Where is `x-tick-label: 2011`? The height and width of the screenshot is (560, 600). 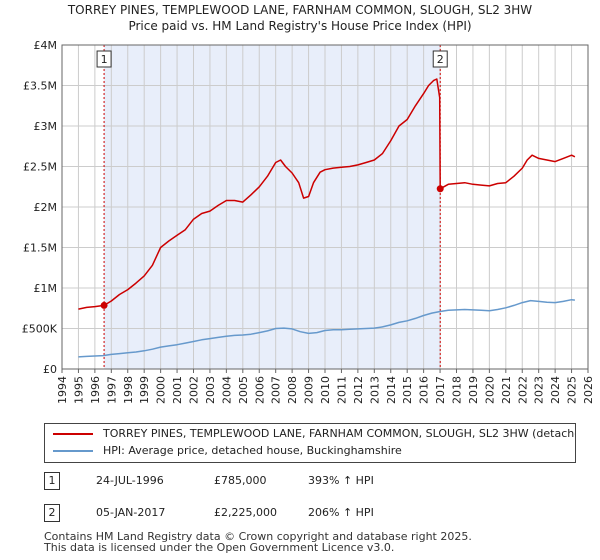 x-tick-label: 2011 is located at coordinates (341, 390).